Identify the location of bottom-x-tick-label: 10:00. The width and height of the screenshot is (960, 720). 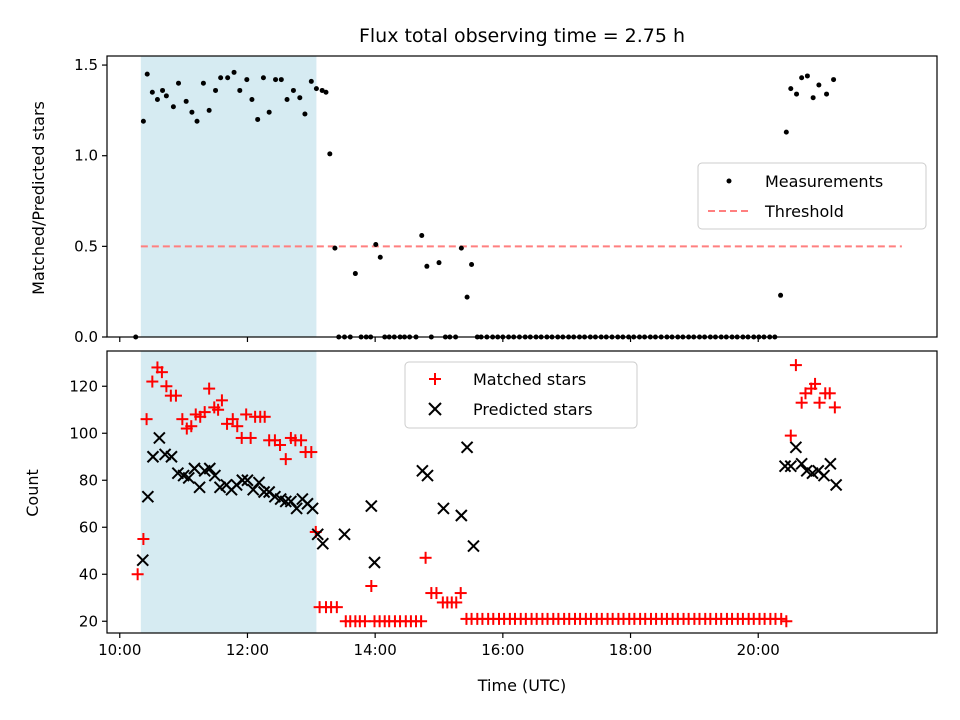
(119, 650).